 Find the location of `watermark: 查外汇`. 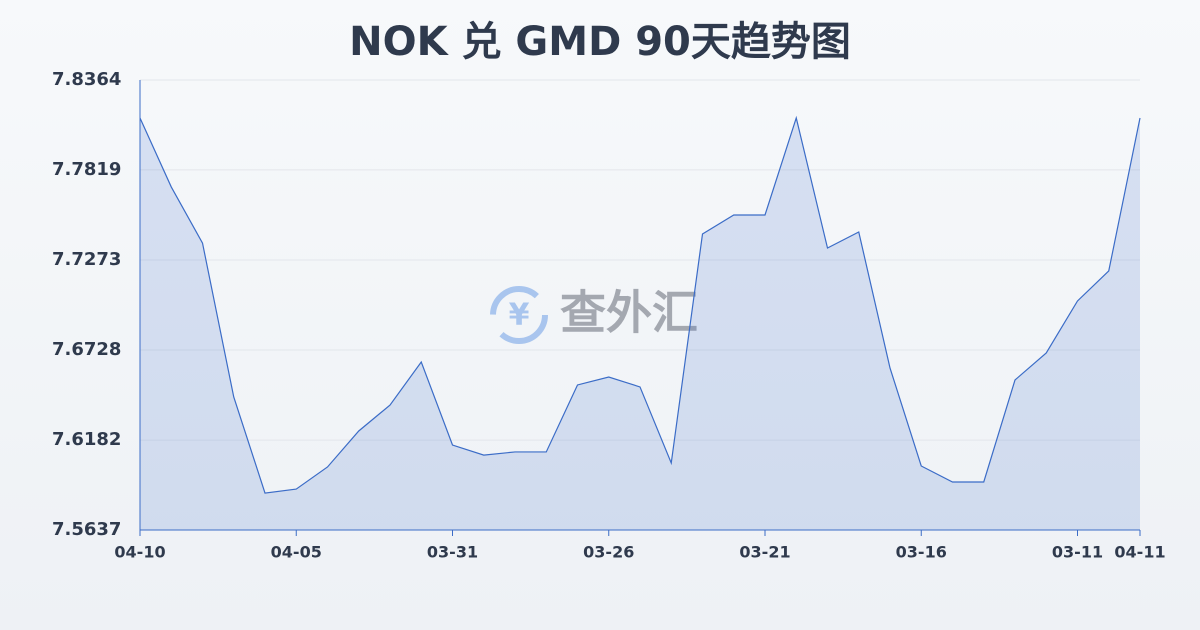

watermark: 查外汇 is located at coordinates (629, 313).